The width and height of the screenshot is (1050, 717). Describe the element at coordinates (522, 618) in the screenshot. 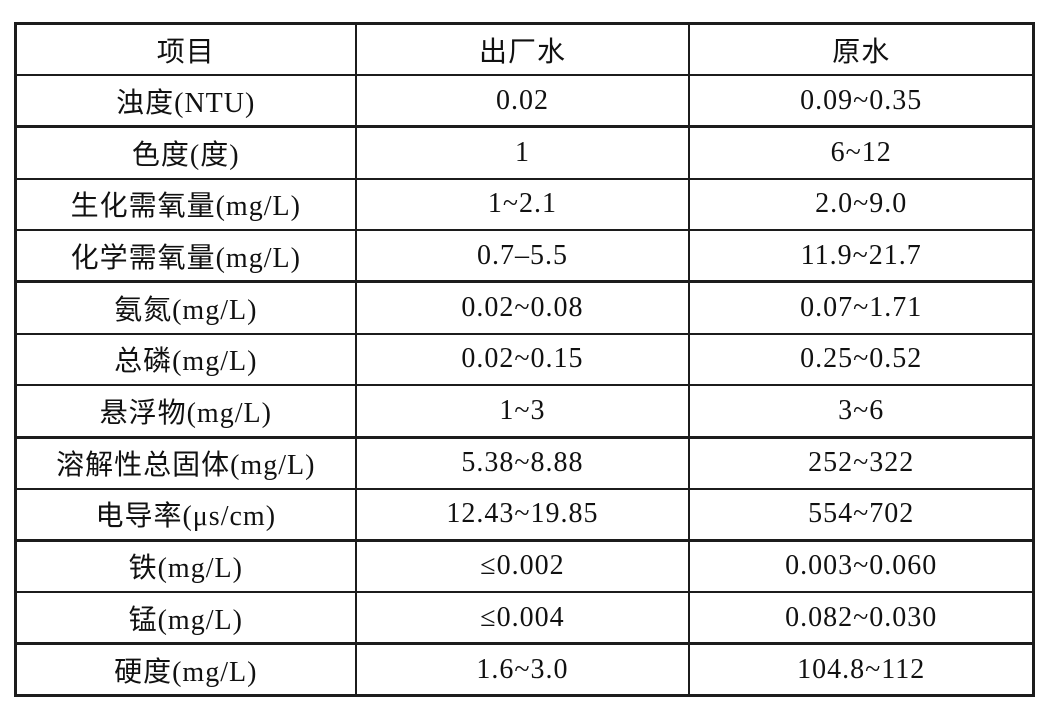

I see `factory-water-cell: ≤0.004` at that location.